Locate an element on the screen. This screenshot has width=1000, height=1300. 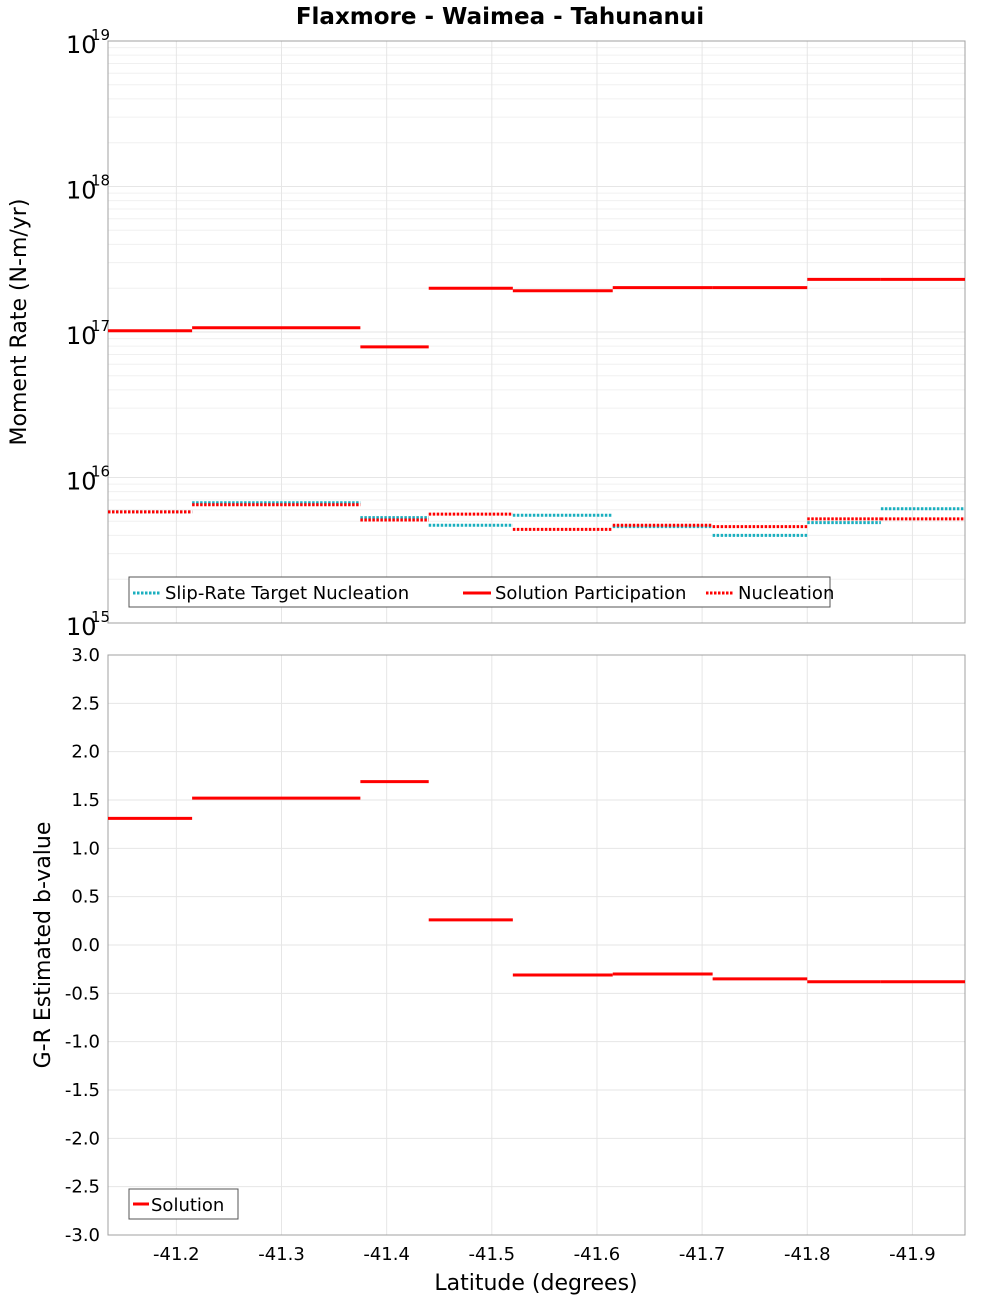
y-tick-label: -1.0 is located at coordinates (82, 1042).